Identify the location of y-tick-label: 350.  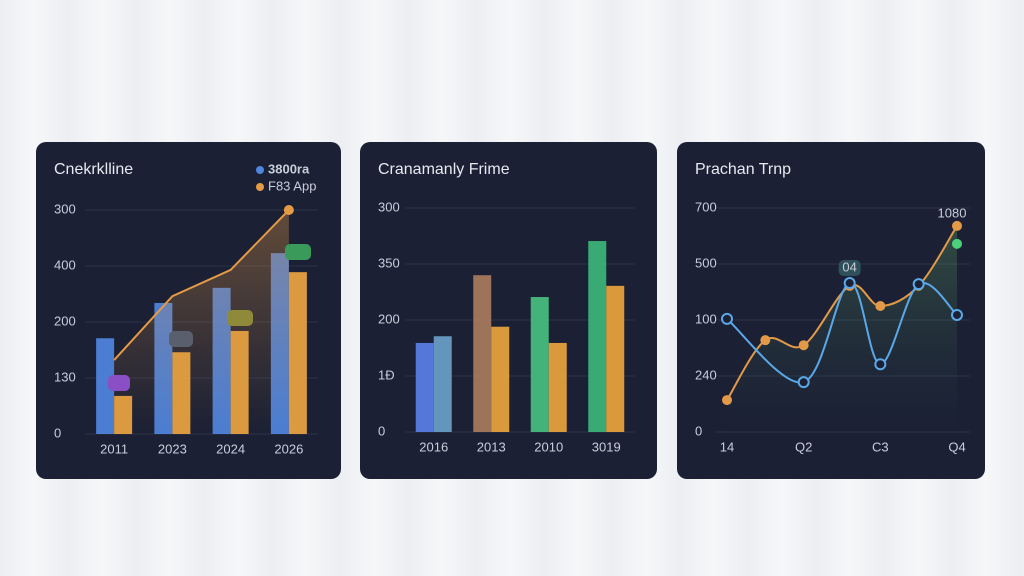
(389, 262).